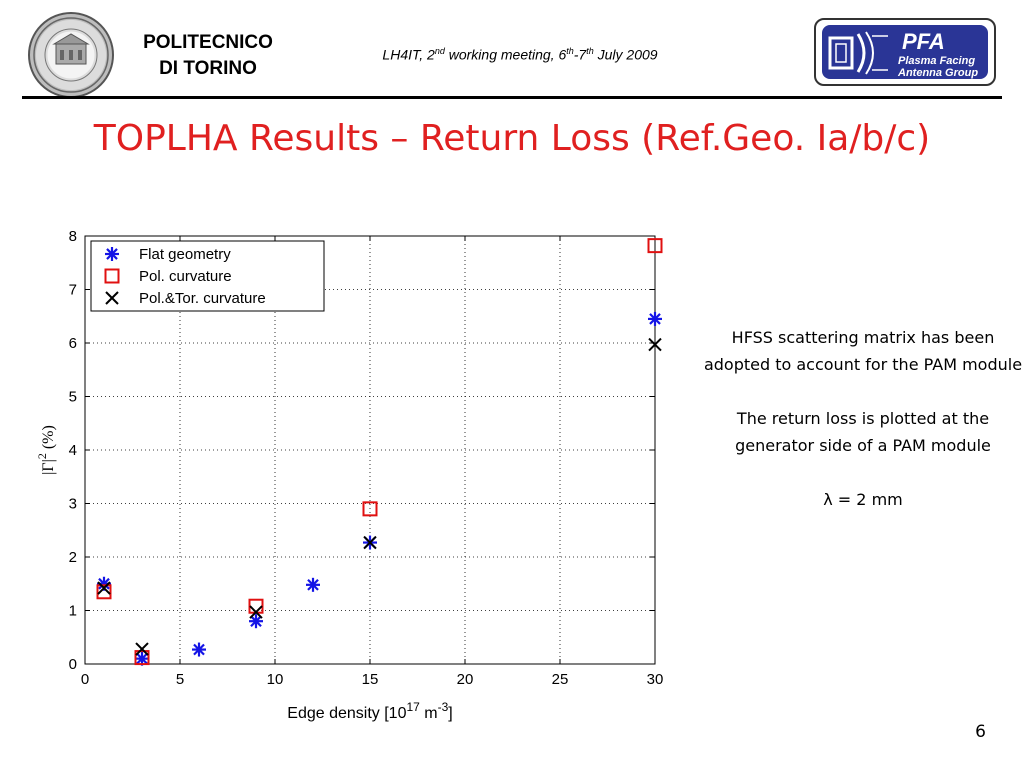 The image size is (1024, 768). Describe the element at coordinates (73, 236) in the screenshot. I see `y-tick-label: 8` at that location.